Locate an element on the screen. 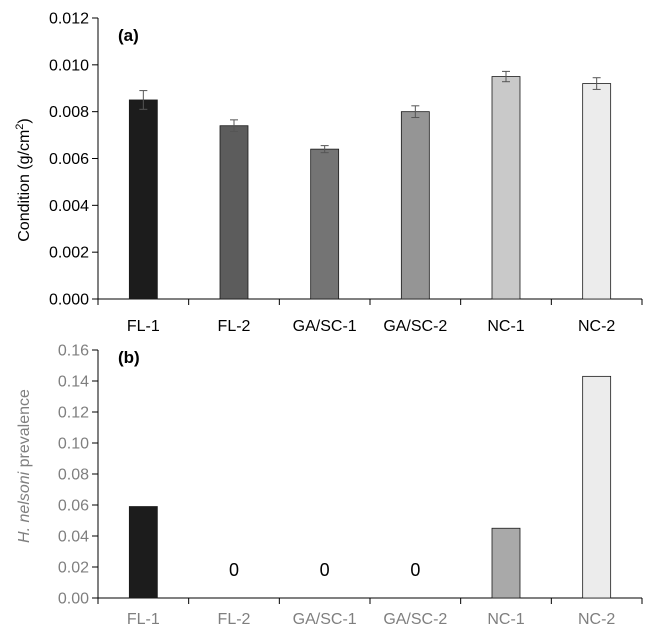 The image size is (654, 631). panel-b-y-tick-label: 0.10 is located at coordinates (73, 444).